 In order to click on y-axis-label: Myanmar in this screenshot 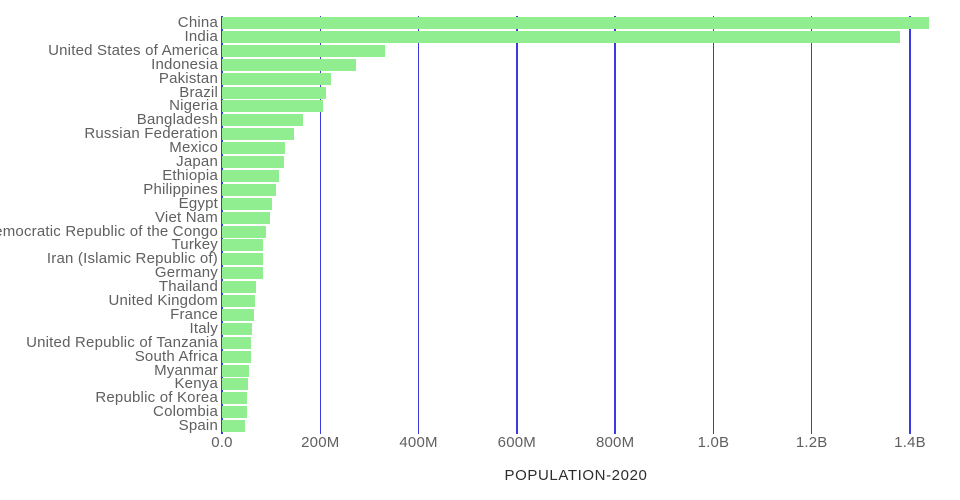, I will do `click(186, 370)`.